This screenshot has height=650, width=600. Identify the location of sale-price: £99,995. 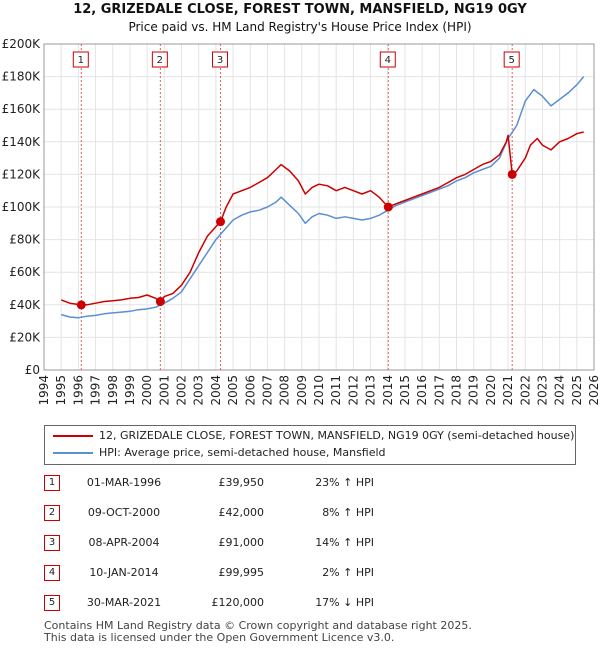
(241, 572).